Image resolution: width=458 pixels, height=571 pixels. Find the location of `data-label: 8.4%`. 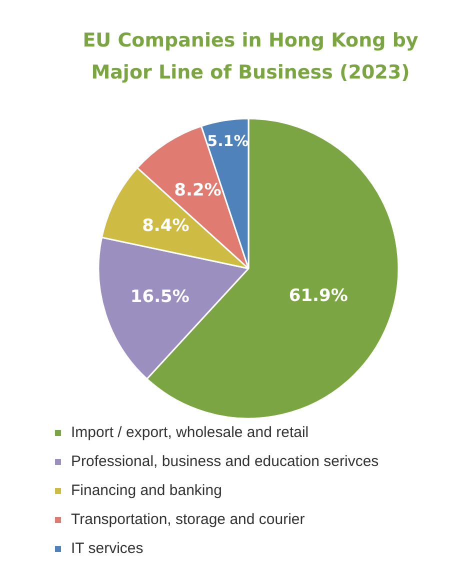

data-label: 8.4% is located at coordinates (166, 226).